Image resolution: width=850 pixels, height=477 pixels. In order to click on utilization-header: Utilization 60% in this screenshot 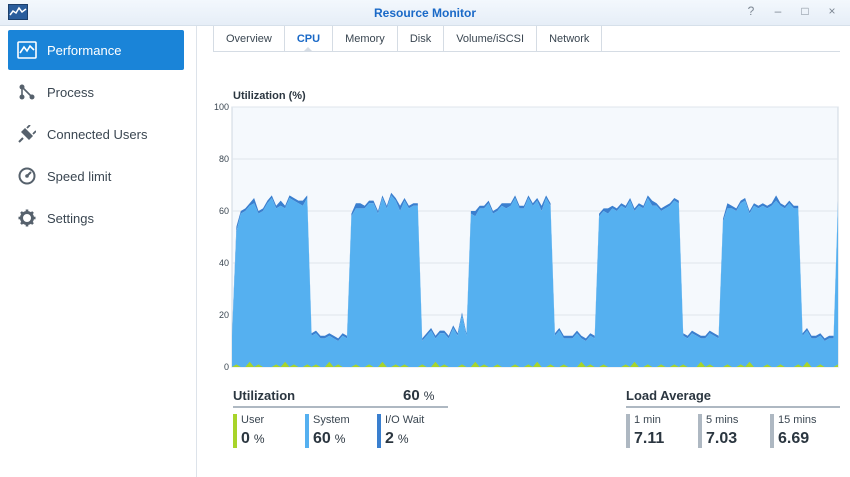, I will do `click(340, 397)`.